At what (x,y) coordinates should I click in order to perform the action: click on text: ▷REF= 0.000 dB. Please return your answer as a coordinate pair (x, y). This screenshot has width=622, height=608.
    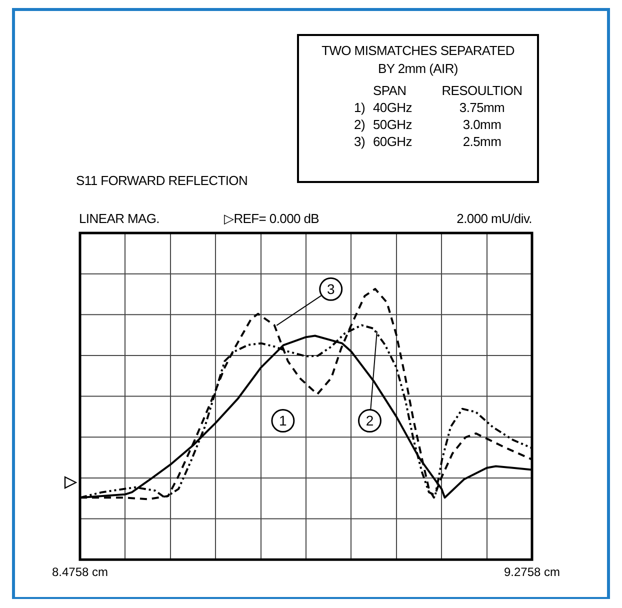
    Looking at the image, I should click on (272, 218).